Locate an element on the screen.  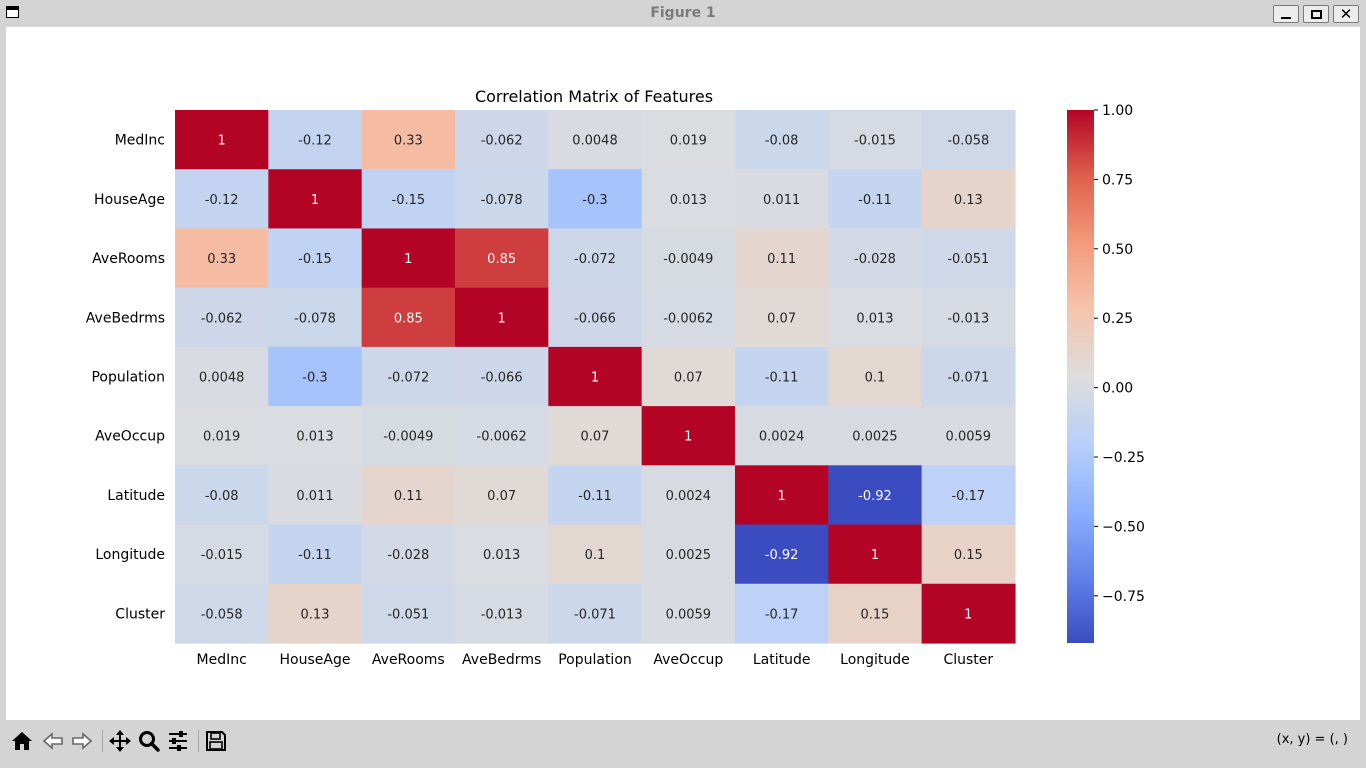
y-tick-label: AveBedrms is located at coordinates (125, 318).